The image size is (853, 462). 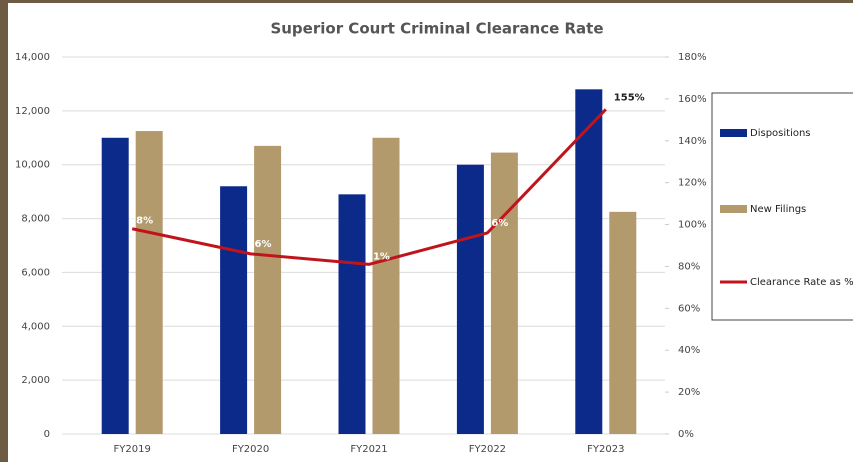 What do you see at coordinates (32, 57) in the screenshot?
I see `y-tick-label: 14,000` at bounding box center [32, 57].